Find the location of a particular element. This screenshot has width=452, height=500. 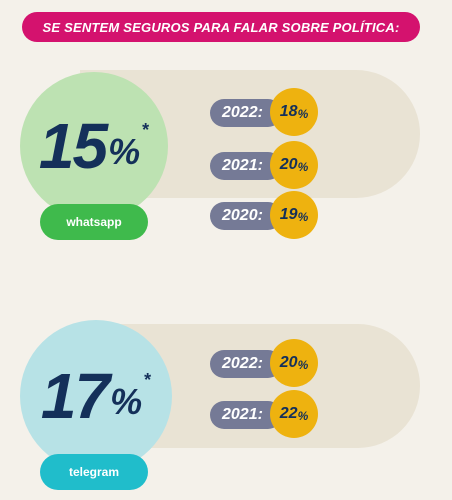

telegram-stat: 17 % * is located at coordinates (96, 396).